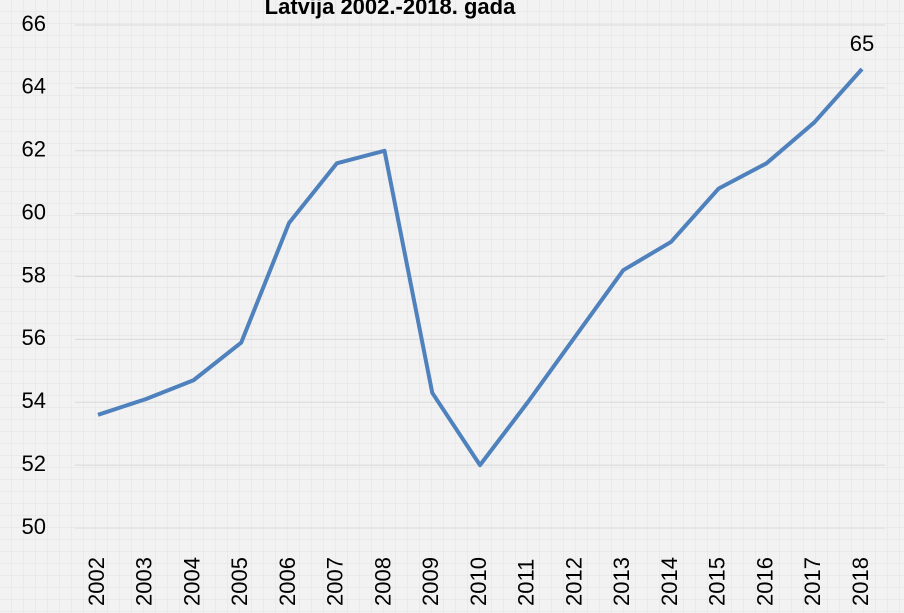  Describe the element at coordinates (96, 581) in the screenshot. I see `x-tick-label: 2002` at that location.